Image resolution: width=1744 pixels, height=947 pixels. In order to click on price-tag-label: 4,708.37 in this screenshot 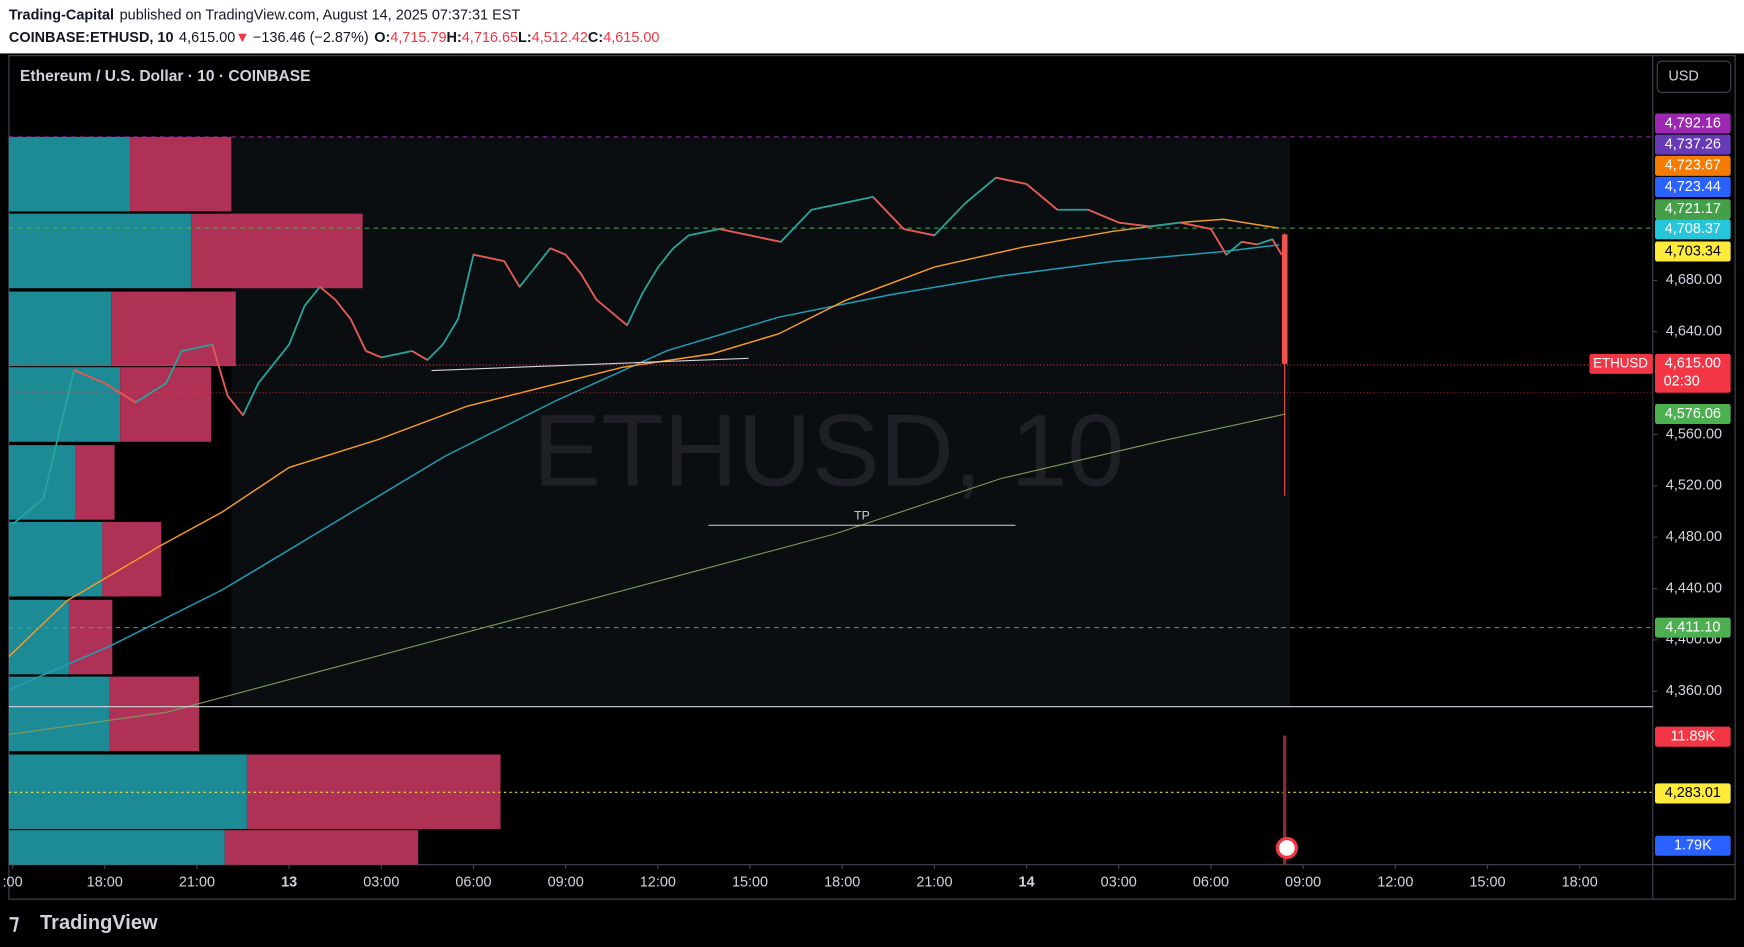, I will do `click(1693, 229)`.